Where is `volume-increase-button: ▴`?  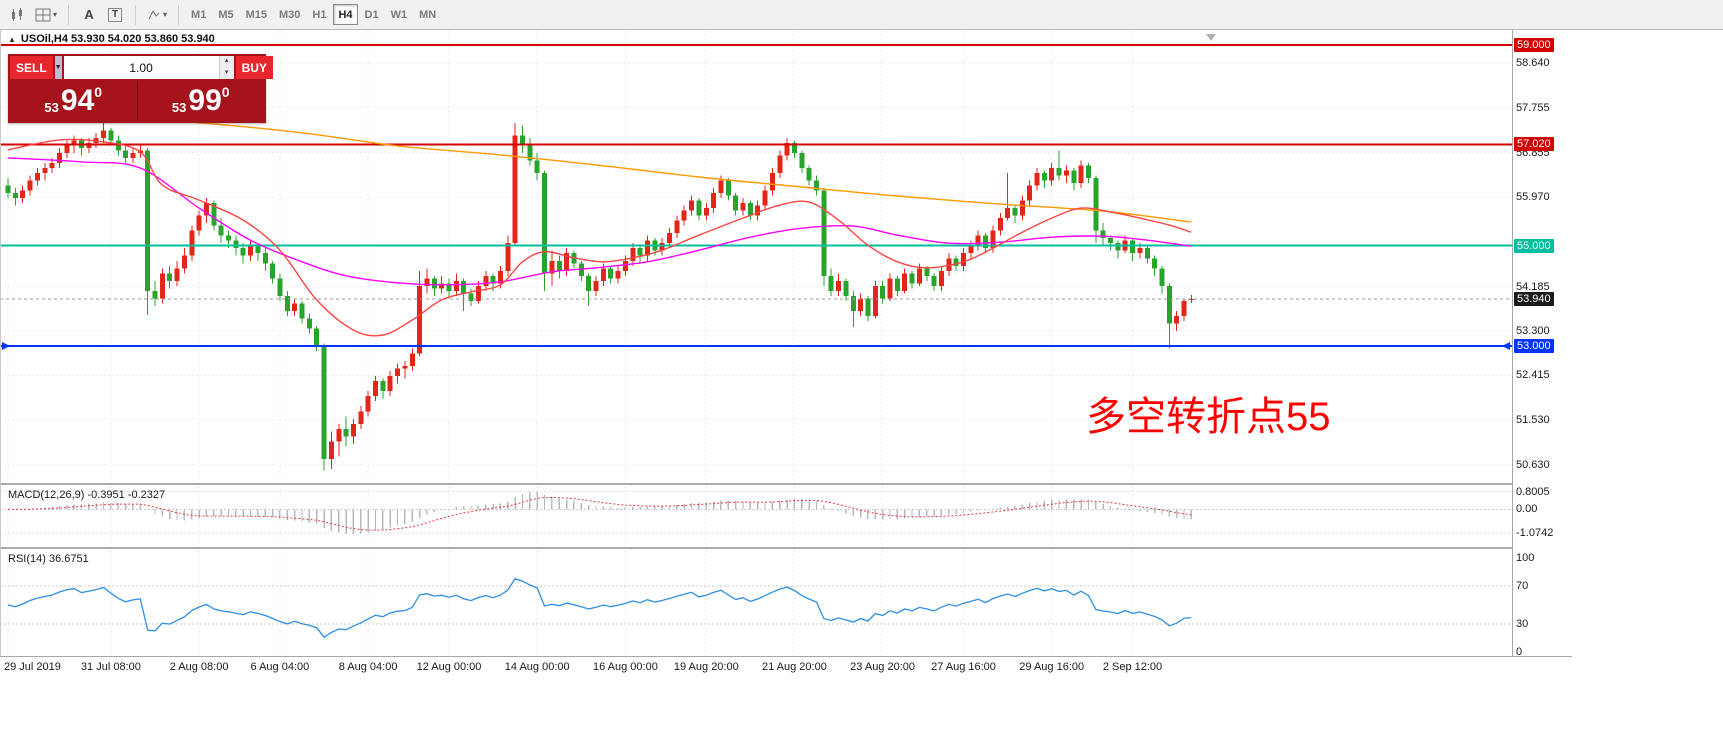
volume-increase-button: ▴ is located at coordinates (226, 62).